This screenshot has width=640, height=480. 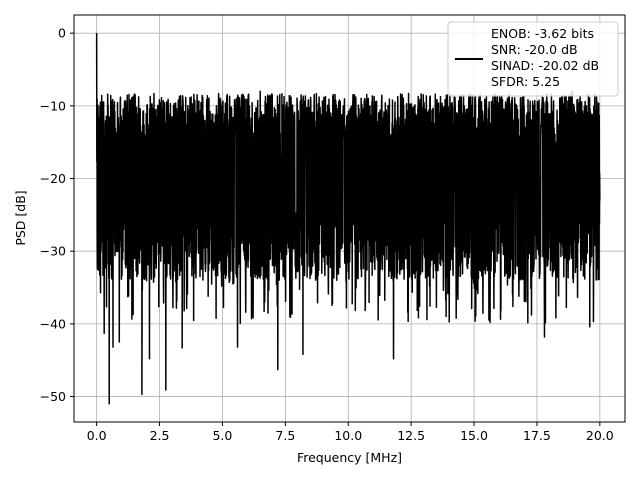 What do you see at coordinates (525, 81) in the screenshot?
I see `legend-entry-sfdr: SFDR: 5.25` at bounding box center [525, 81].